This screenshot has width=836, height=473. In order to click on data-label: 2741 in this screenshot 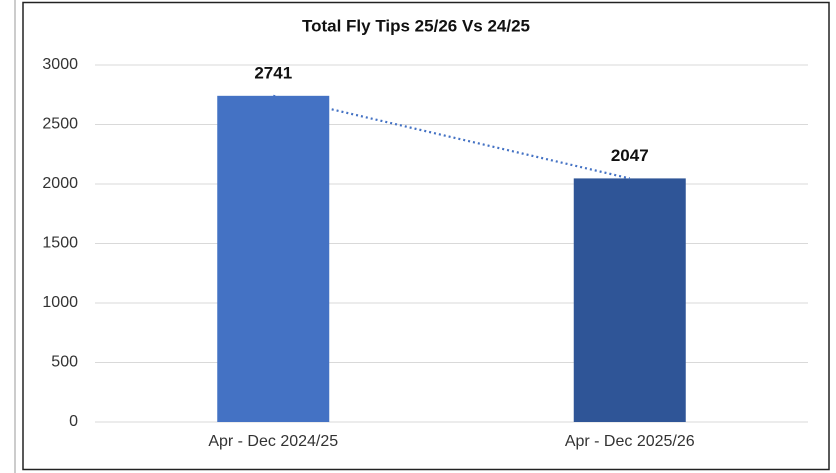, I will do `click(273, 72)`.